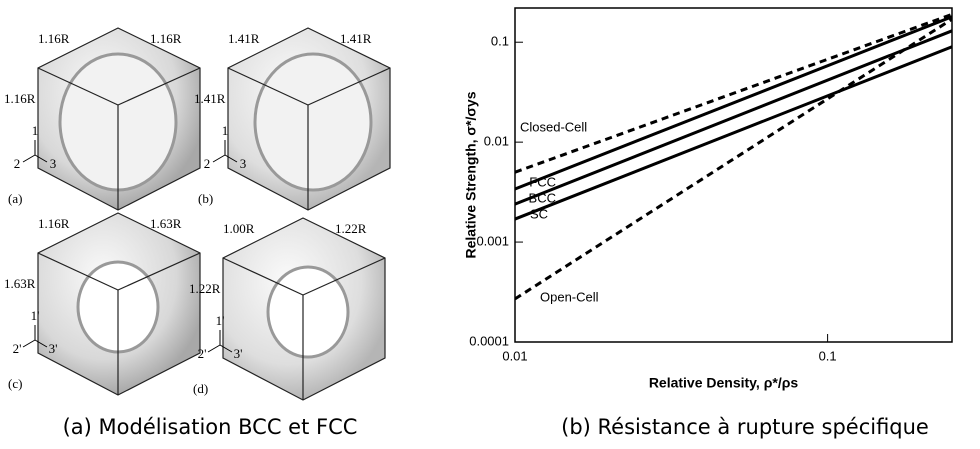  I want to click on series-label: Open-Cell, so click(569, 296).